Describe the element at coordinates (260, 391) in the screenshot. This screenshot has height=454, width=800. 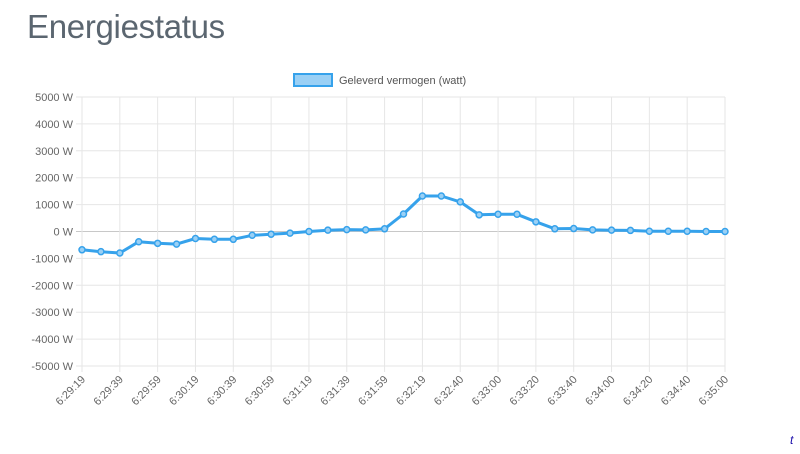
I see `x-tick-label: 6:30:59` at that location.